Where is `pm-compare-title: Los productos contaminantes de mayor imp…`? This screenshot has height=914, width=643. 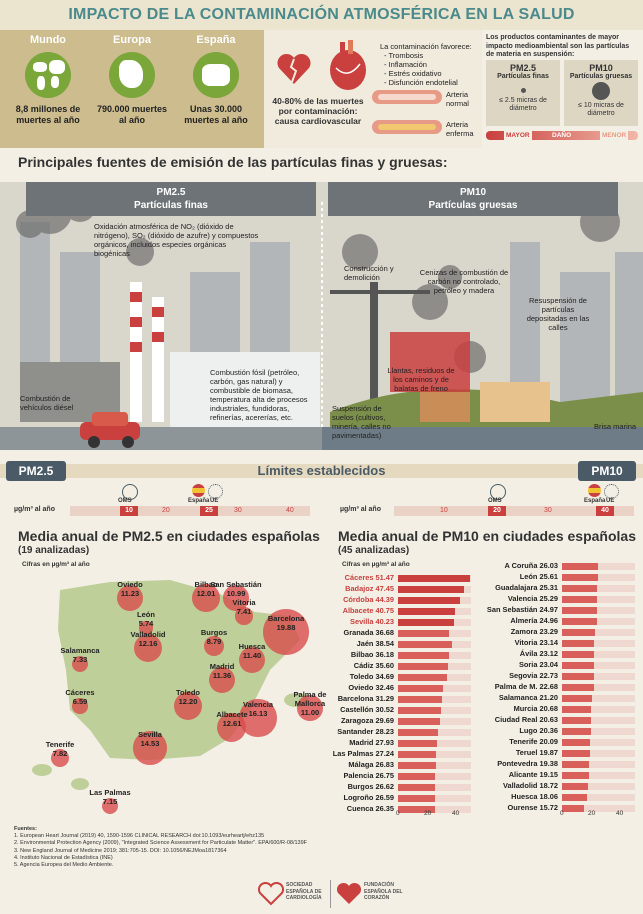
pm-compare-title: Los productos contaminantes de mayor imp… is located at coordinates (558, 46).